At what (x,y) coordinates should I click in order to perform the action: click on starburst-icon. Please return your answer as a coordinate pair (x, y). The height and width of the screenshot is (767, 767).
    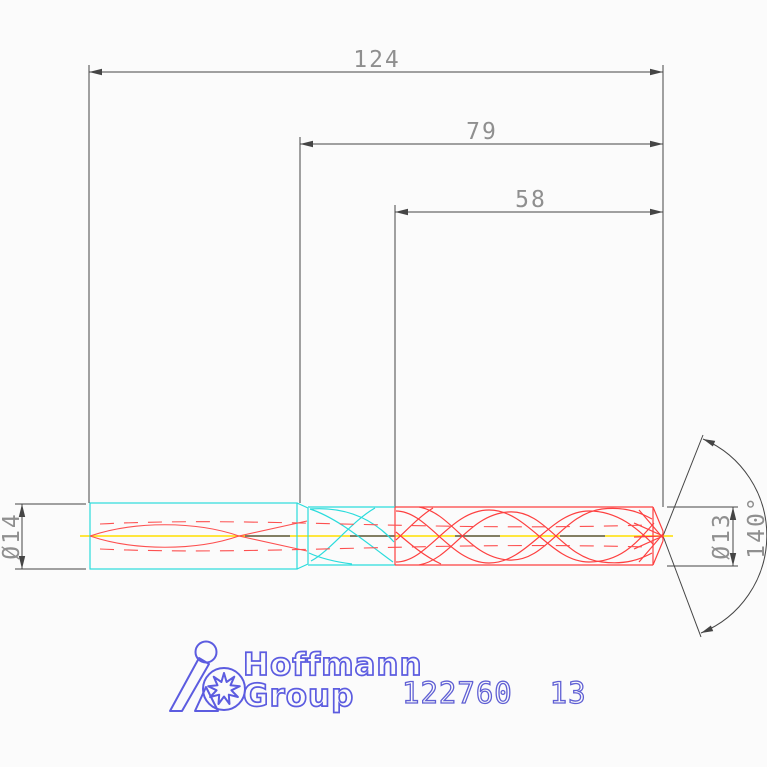
    Looking at the image, I should click on (224, 688).